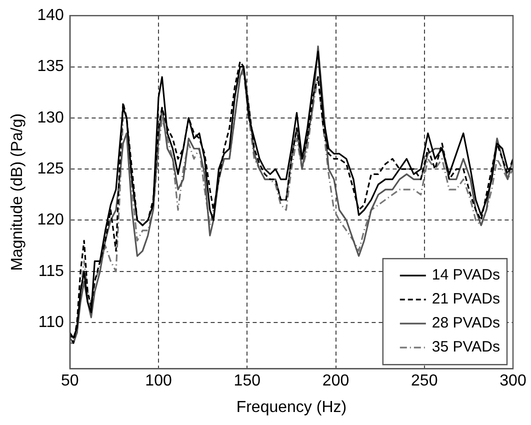 The width and height of the screenshot is (531, 425). I want to click on x-tick-label: 100, so click(158, 381).